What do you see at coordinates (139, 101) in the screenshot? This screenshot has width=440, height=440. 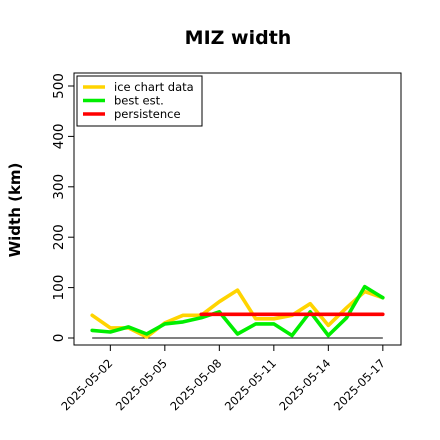 I see `legend-label: best est.` at bounding box center [139, 101].